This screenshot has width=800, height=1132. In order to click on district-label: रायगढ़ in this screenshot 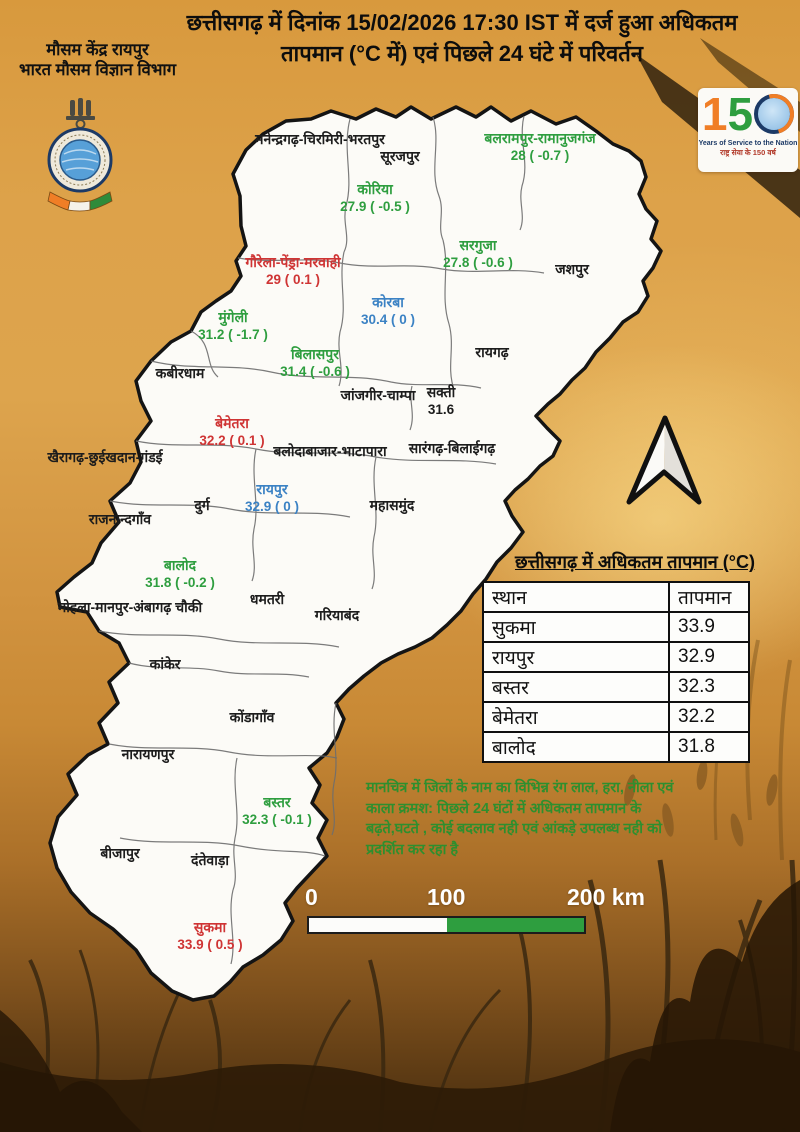, I will do `click(491, 352)`.